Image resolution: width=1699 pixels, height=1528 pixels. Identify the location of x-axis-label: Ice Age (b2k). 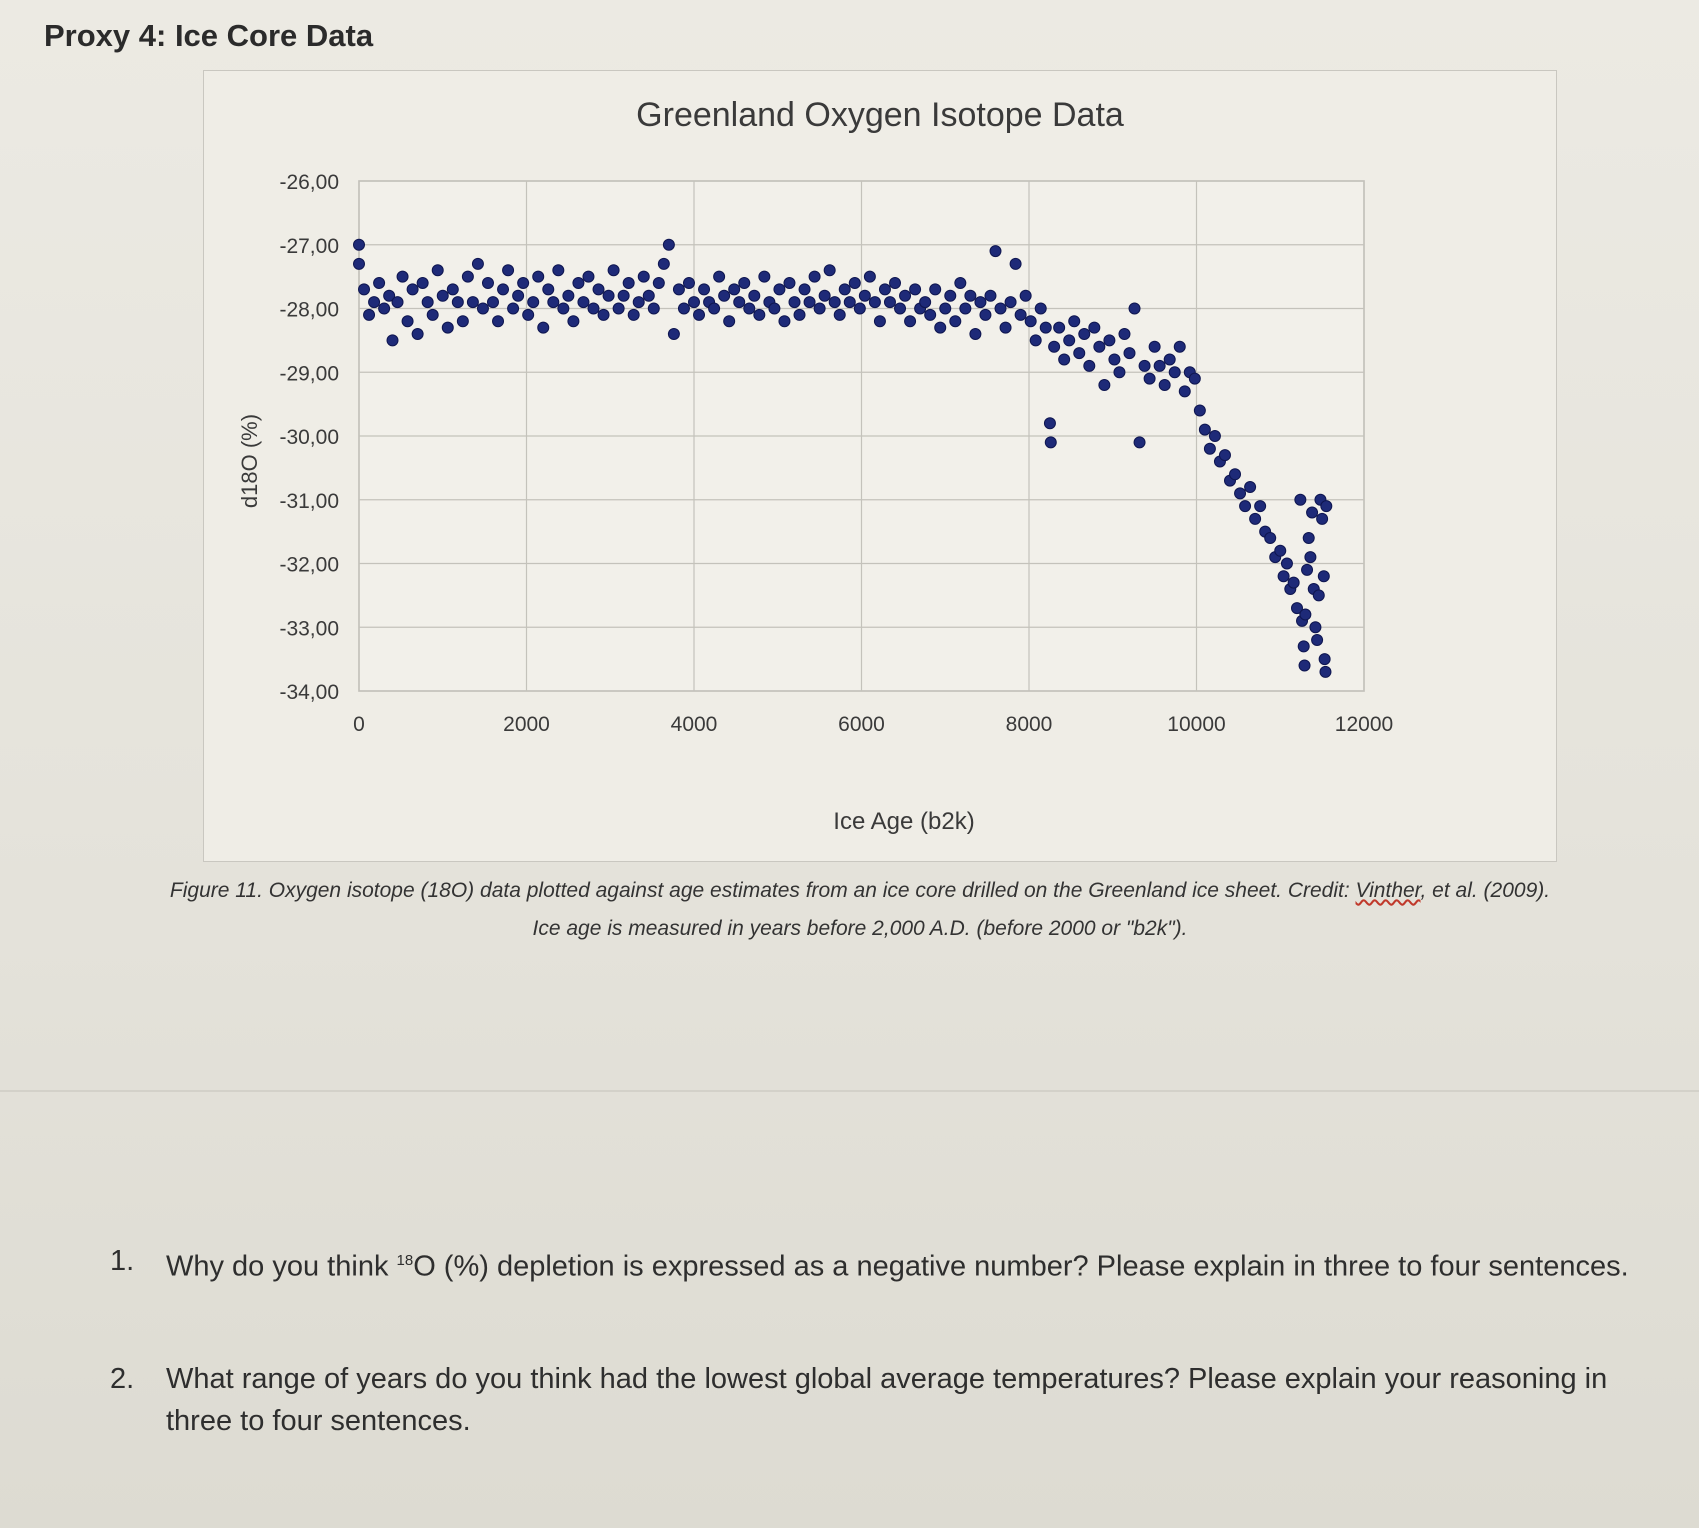
(903, 821).